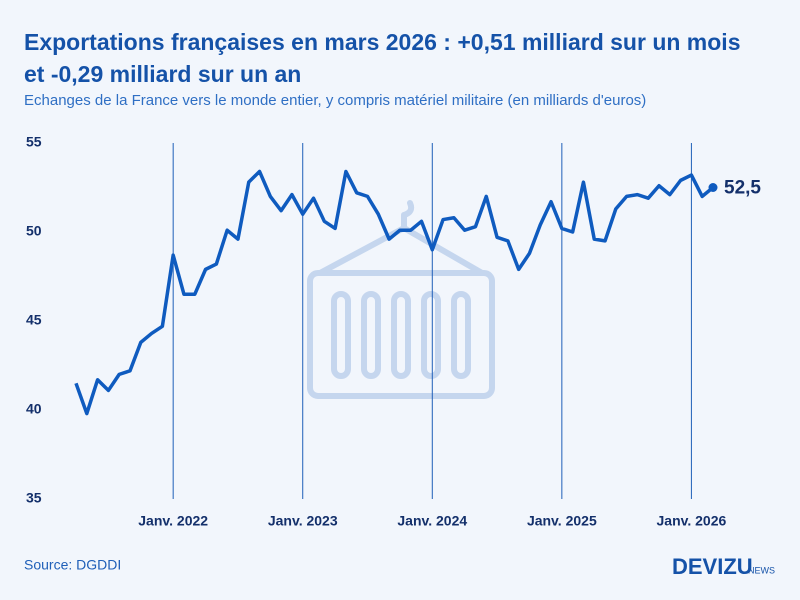 This screenshot has width=800, height=600. What do you see at coordinates (34, 498) in the screenshot?
I see `y-tick-label: 35` at bounding box center [34, 498].